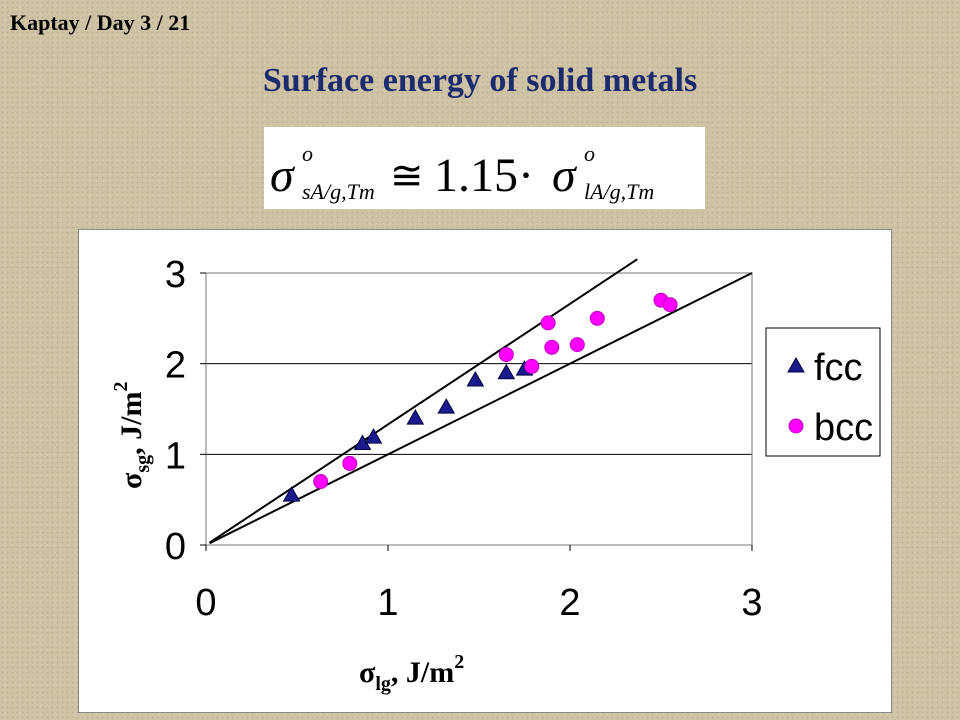 Image resolution: width=960 pixels, height=720 pixels. Describe the element at coordinates (100, 22) in the screenshot. I see `slide-header: Kaptay / Day 3 / 21` at that location.